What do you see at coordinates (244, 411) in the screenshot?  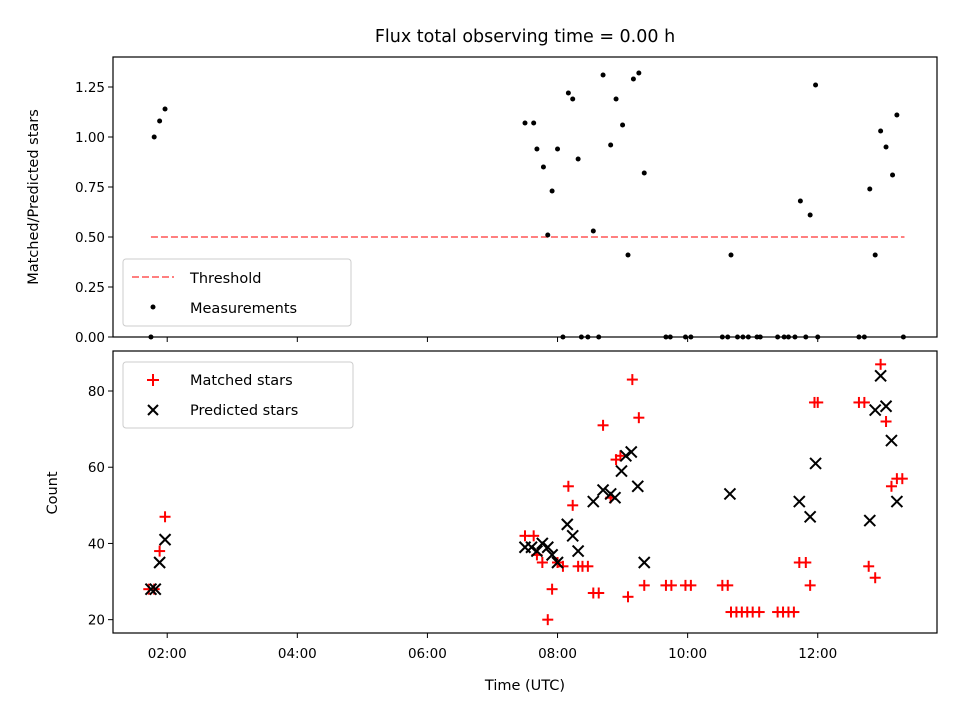 I see `legend-predicted-label: Predicted stars` at bounding box center [244, 411].